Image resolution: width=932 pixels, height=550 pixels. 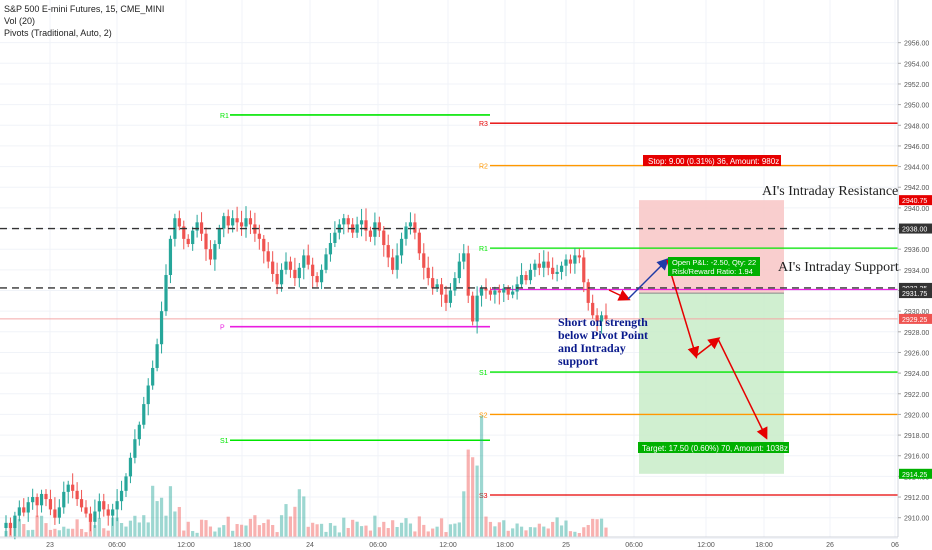 What do you see at coordinates (713, 447) in the screenshot?
I see `target-label-box` at bounding box center [713, 447].